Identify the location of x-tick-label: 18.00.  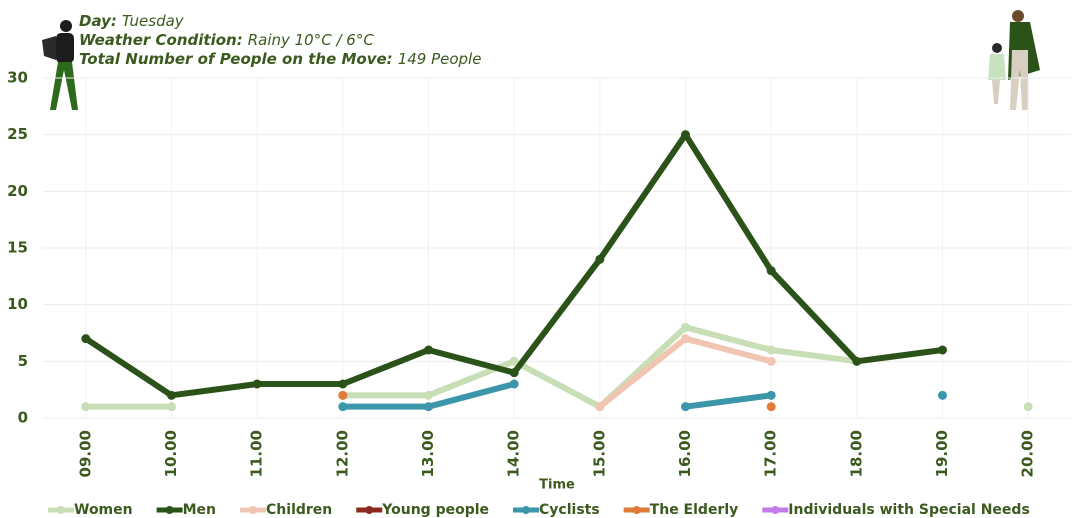
(856, 453).